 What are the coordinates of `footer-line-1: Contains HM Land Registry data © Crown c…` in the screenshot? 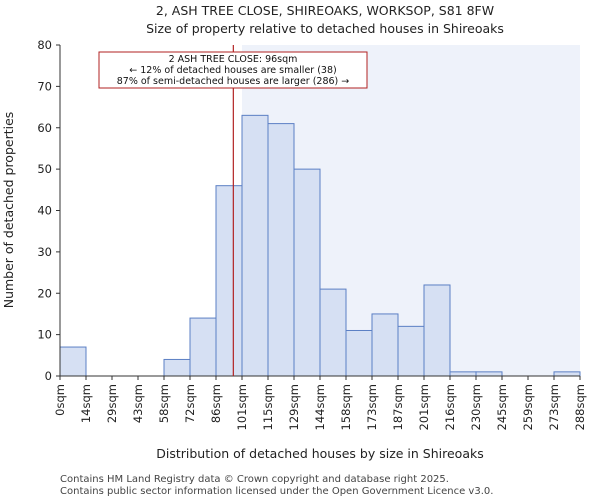 It's located at (254, 479).